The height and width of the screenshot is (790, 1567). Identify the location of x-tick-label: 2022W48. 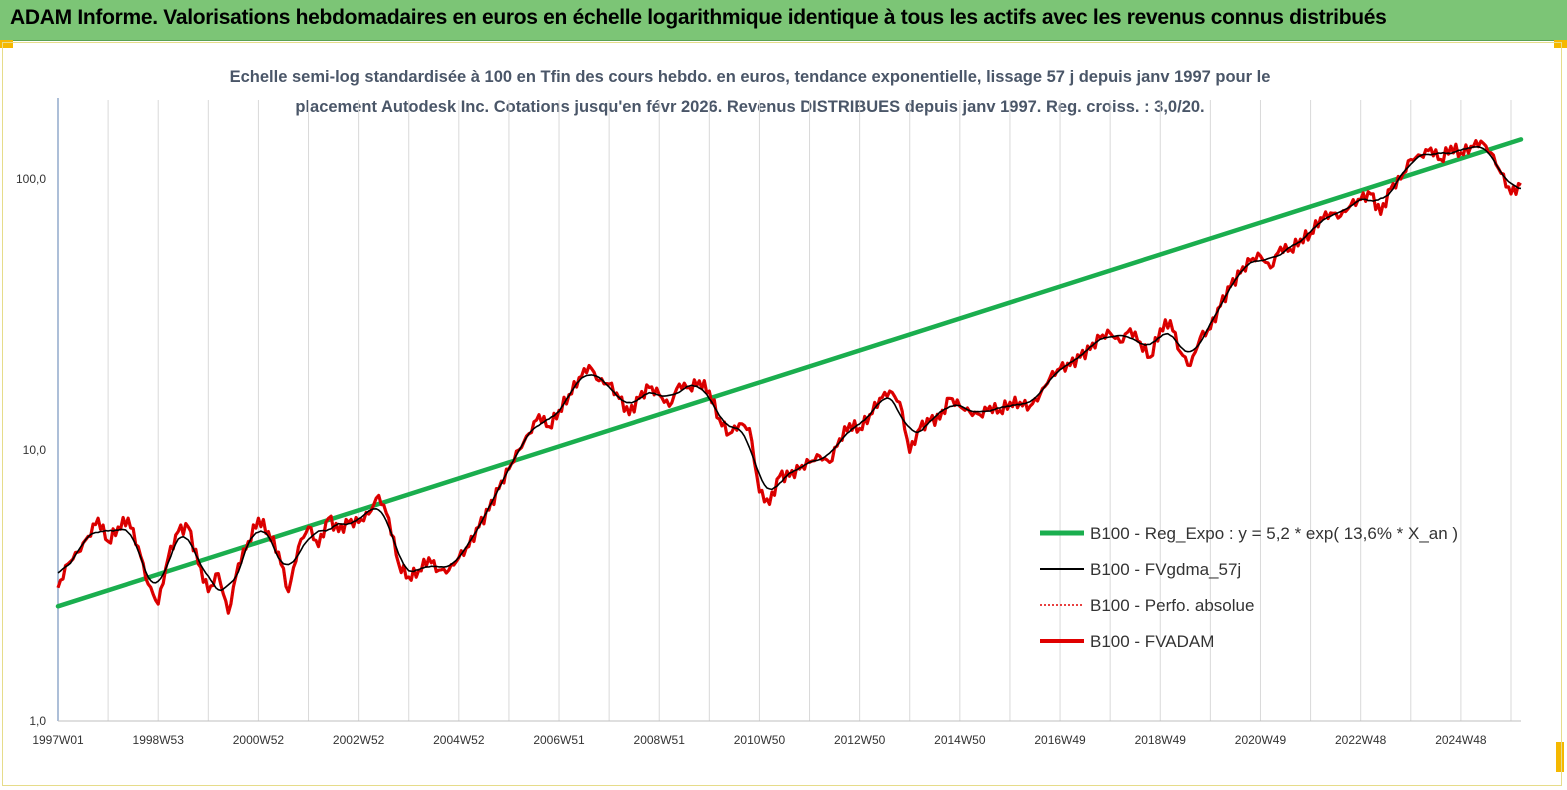
(1361, 740).